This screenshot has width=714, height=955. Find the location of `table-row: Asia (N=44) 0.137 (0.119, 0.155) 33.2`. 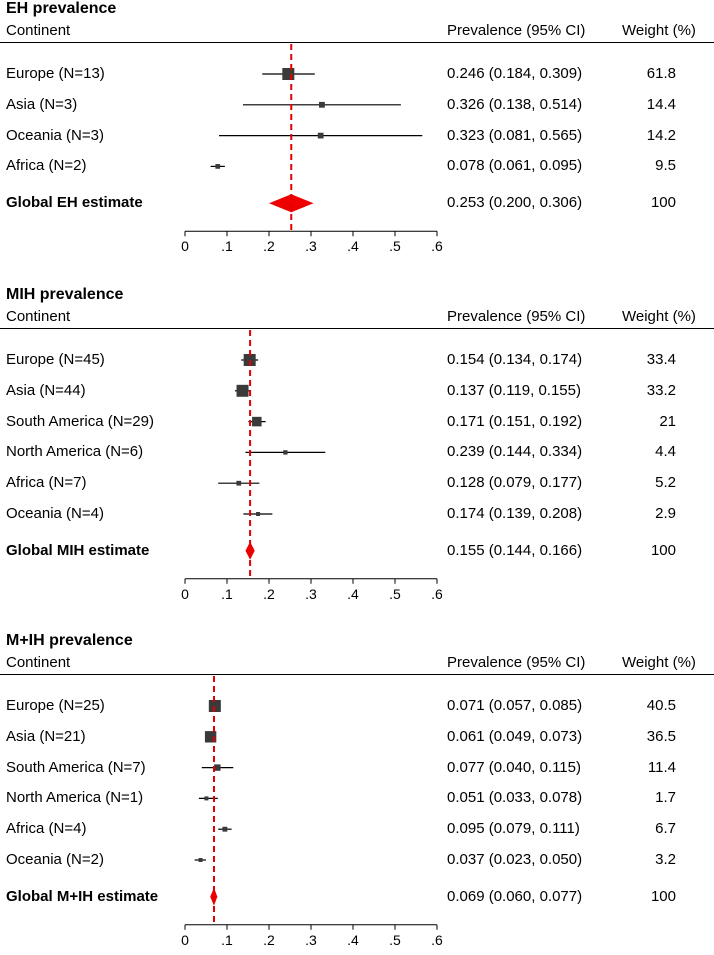

table-row: Asia (N=44) 0.137 (0.119, 0.155) 33.2 is located at coordinates (357, 391).